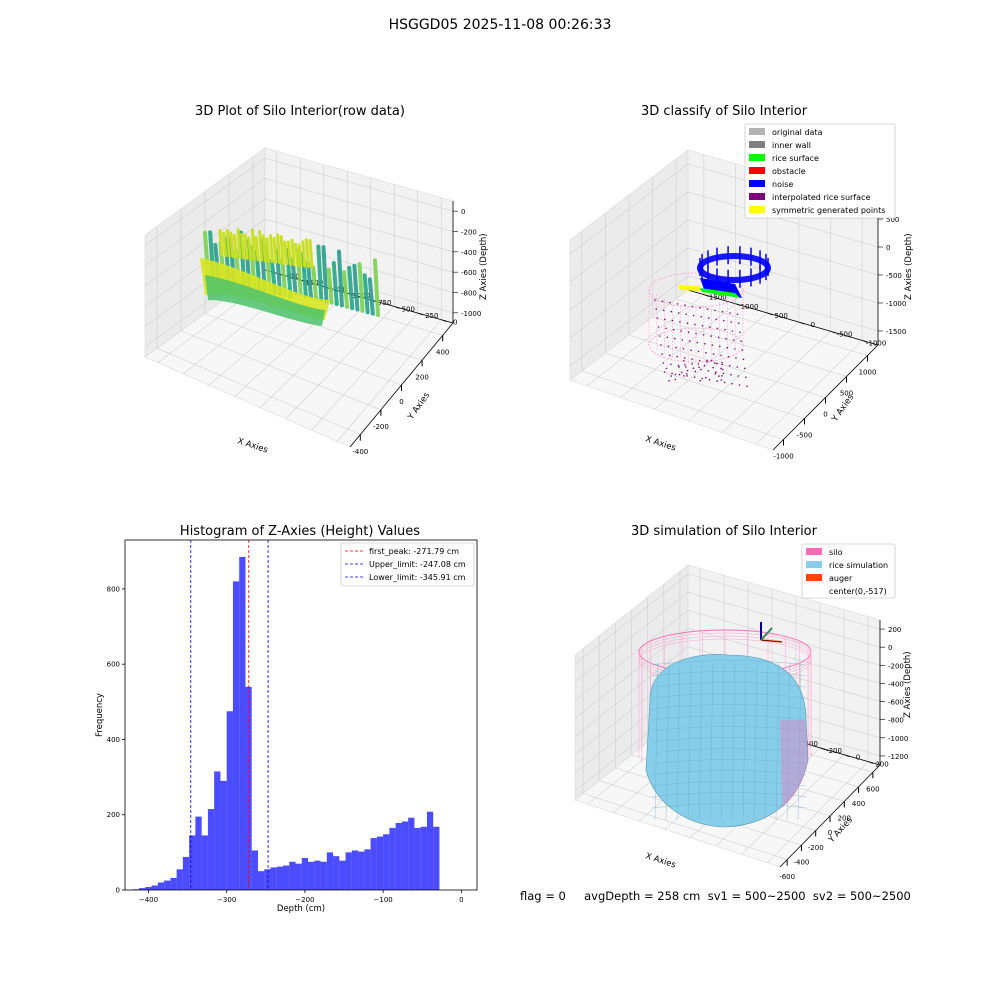 The width and height of the screenshot is (1000, 1000). I want to click on legend-label: interpolated rice surface, so click(821, 197).